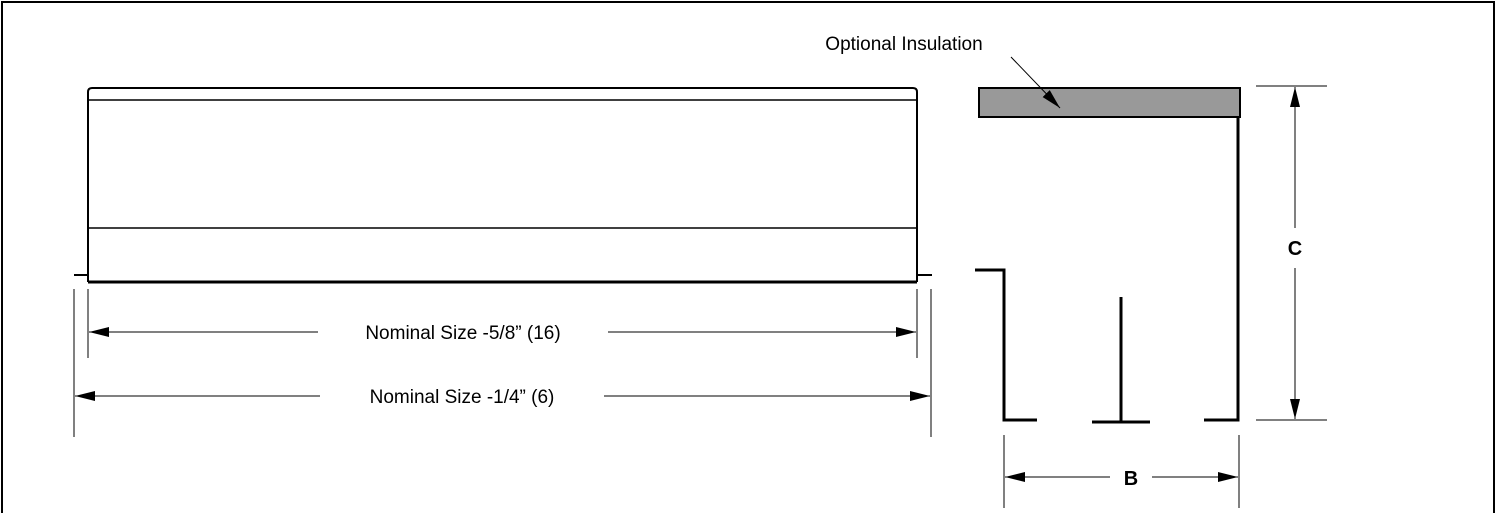 This screenshot has width=1496, height=513. I want to click on insulation-leader, so click(1035, 82).